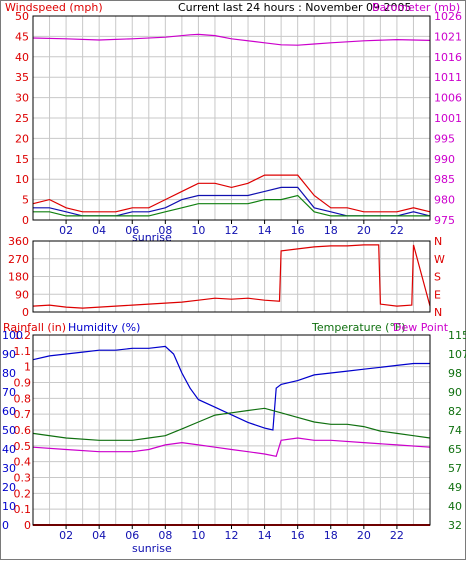  I want to click on y-tick-label-windspeed: 30, so click(22, 98).